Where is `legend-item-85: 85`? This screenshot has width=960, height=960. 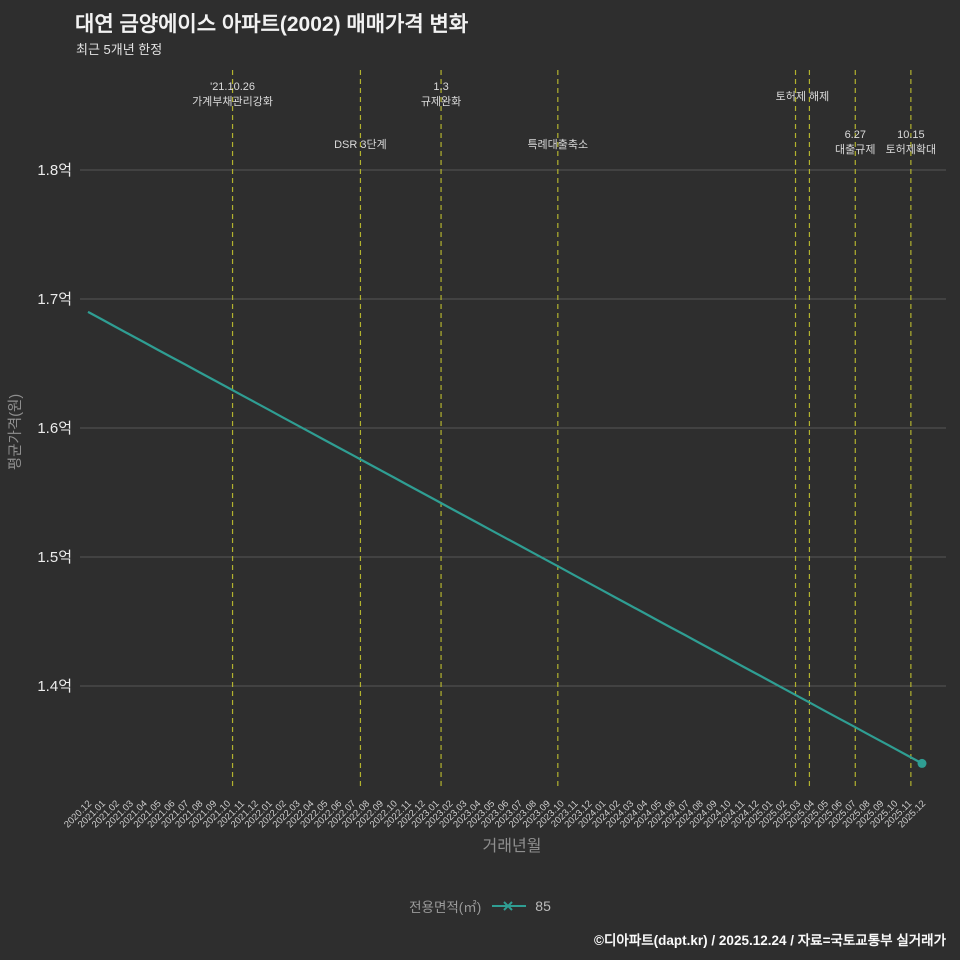
legend-item-85: 85 is located at coordinates (521, 906).